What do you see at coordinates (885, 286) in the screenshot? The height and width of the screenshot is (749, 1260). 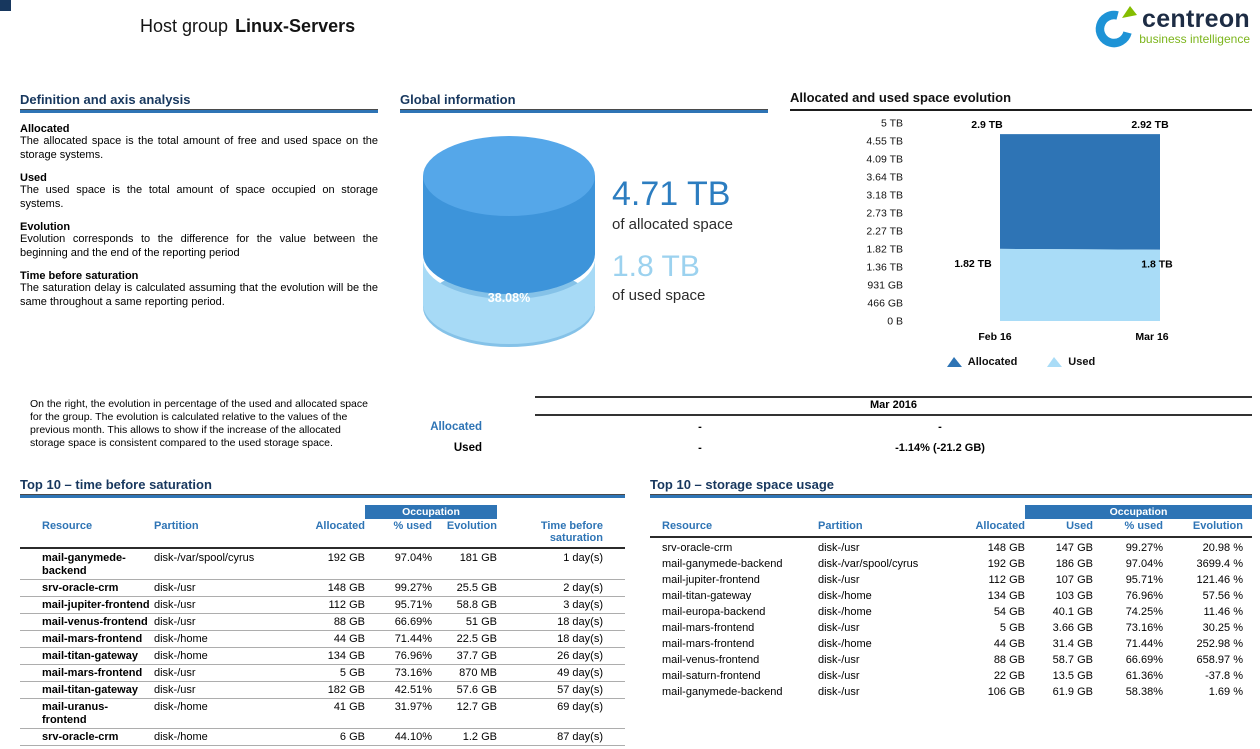 I see `y-tick-label: 931 GB` at bounding box center [885, 286].